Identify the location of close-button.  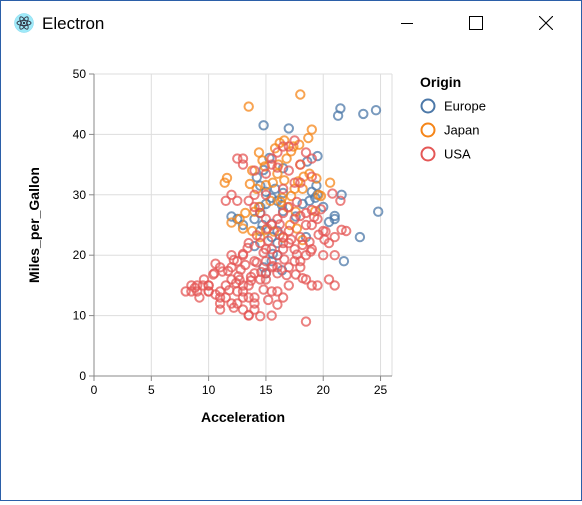
(546, 23).